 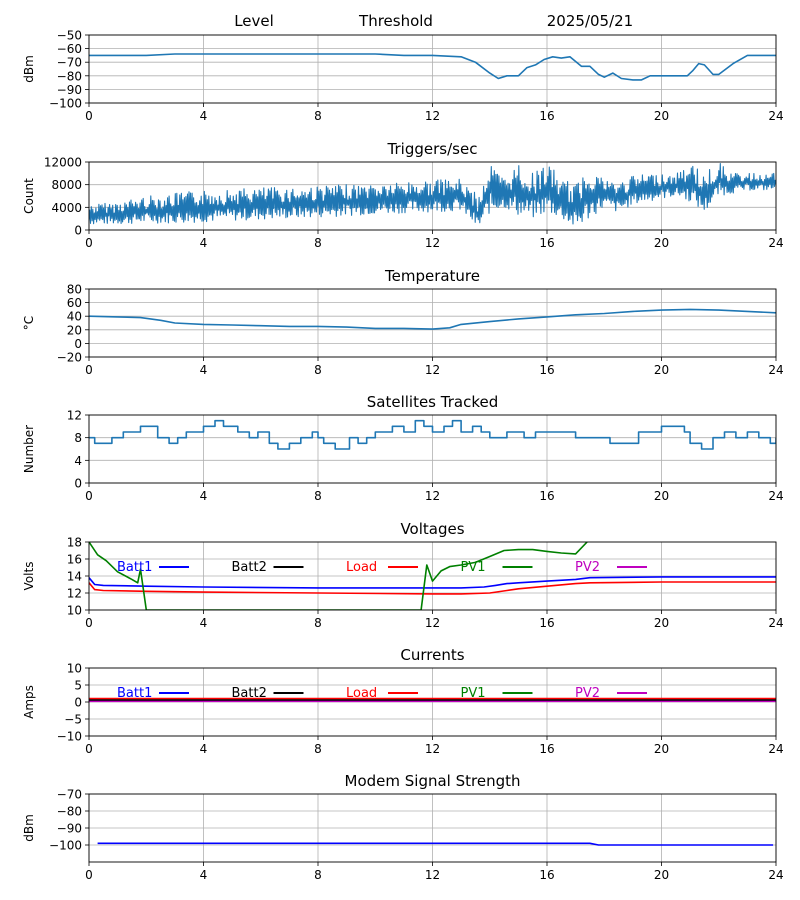 What do you see at coordinates (395, 21) in the screenshot?
I see `header-threshold: Threshold` at bounding box center [395, 21].